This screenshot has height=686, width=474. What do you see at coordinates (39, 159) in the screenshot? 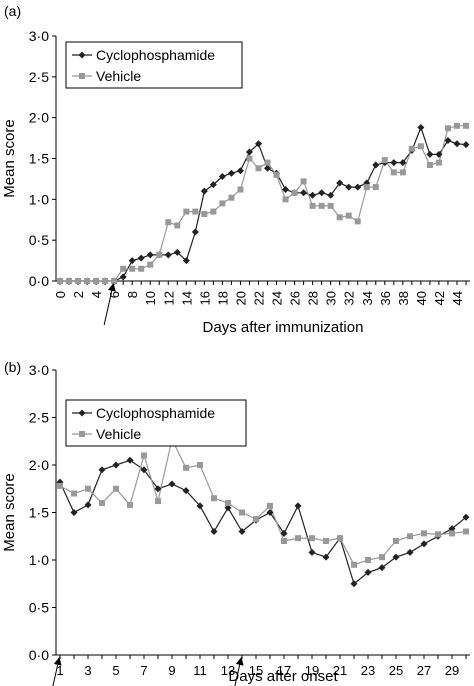
I see `y-tick-label: 1·5` at bounding box center [39, 159].